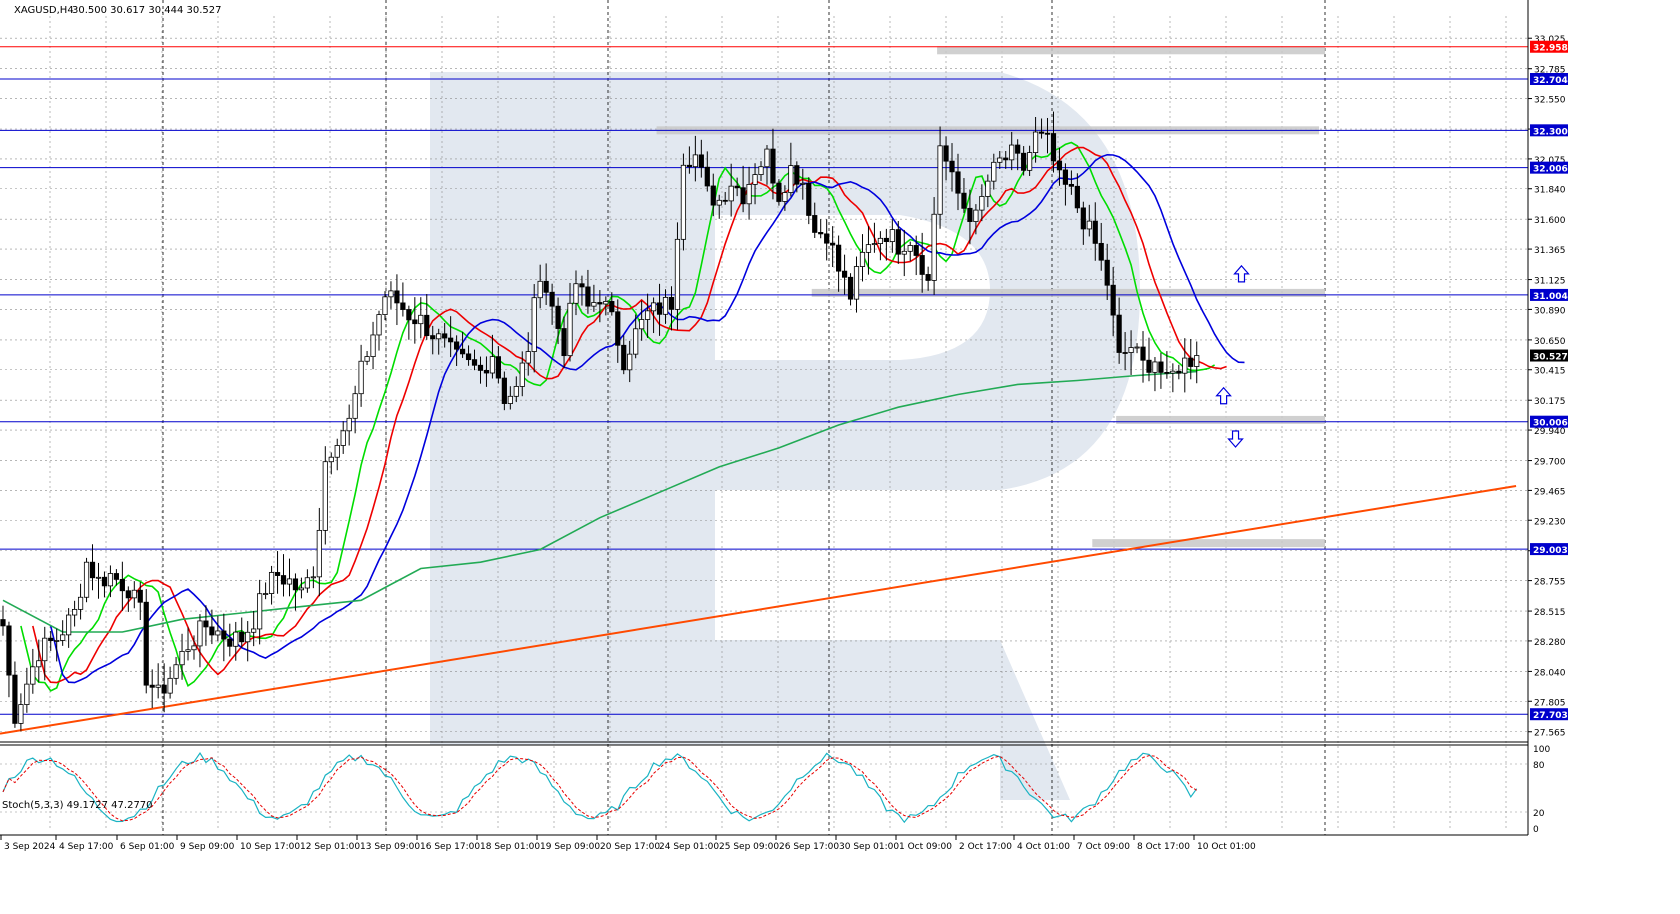 This screenshot has height=914, width=1680. I want to click on direction-arrows, so click(1232, 356).